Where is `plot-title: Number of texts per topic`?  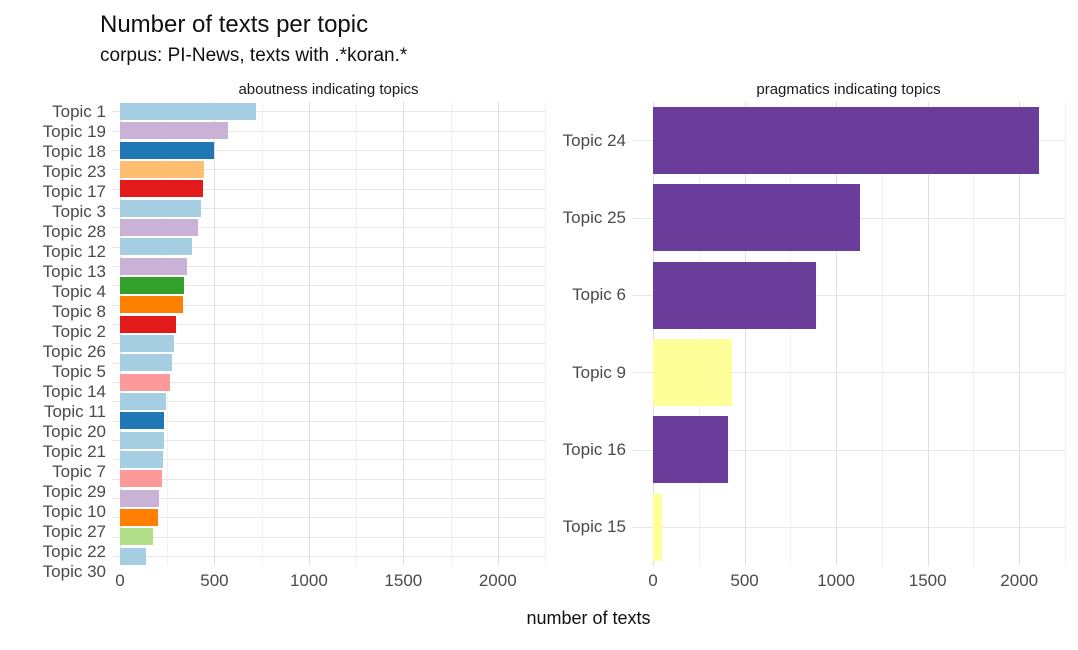
plot-title: Number of texts per topic is located at coordinates (234, 24).